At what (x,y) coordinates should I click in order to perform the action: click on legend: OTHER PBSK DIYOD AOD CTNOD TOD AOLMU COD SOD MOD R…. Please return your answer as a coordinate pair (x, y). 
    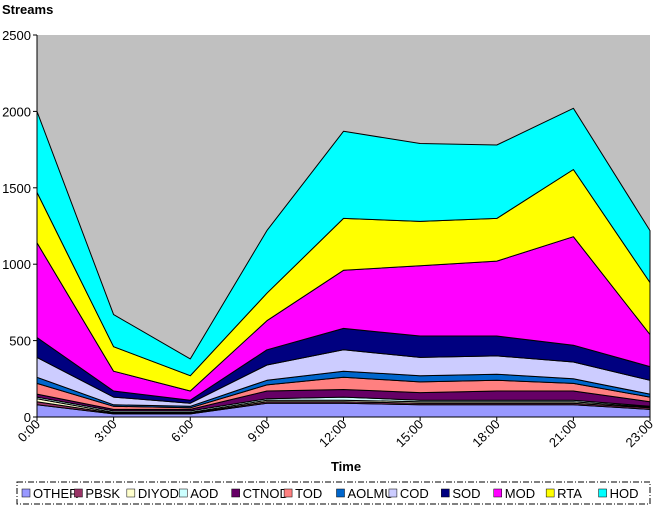
    Looking at the image, I should click on (333, 493).